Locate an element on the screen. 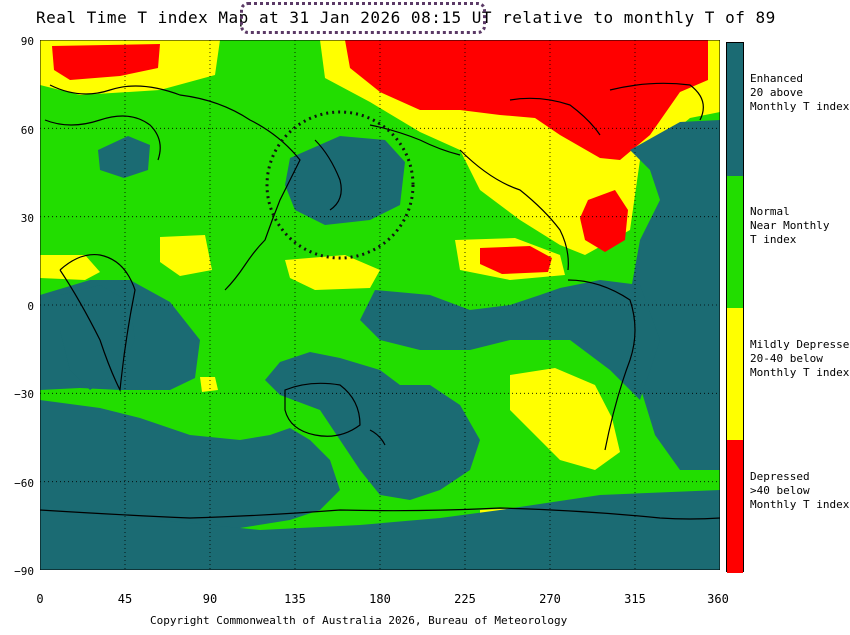 The image size is (850, 635). title-suffix: relative to monthly T of 89 is located at coordinates (639, 17).